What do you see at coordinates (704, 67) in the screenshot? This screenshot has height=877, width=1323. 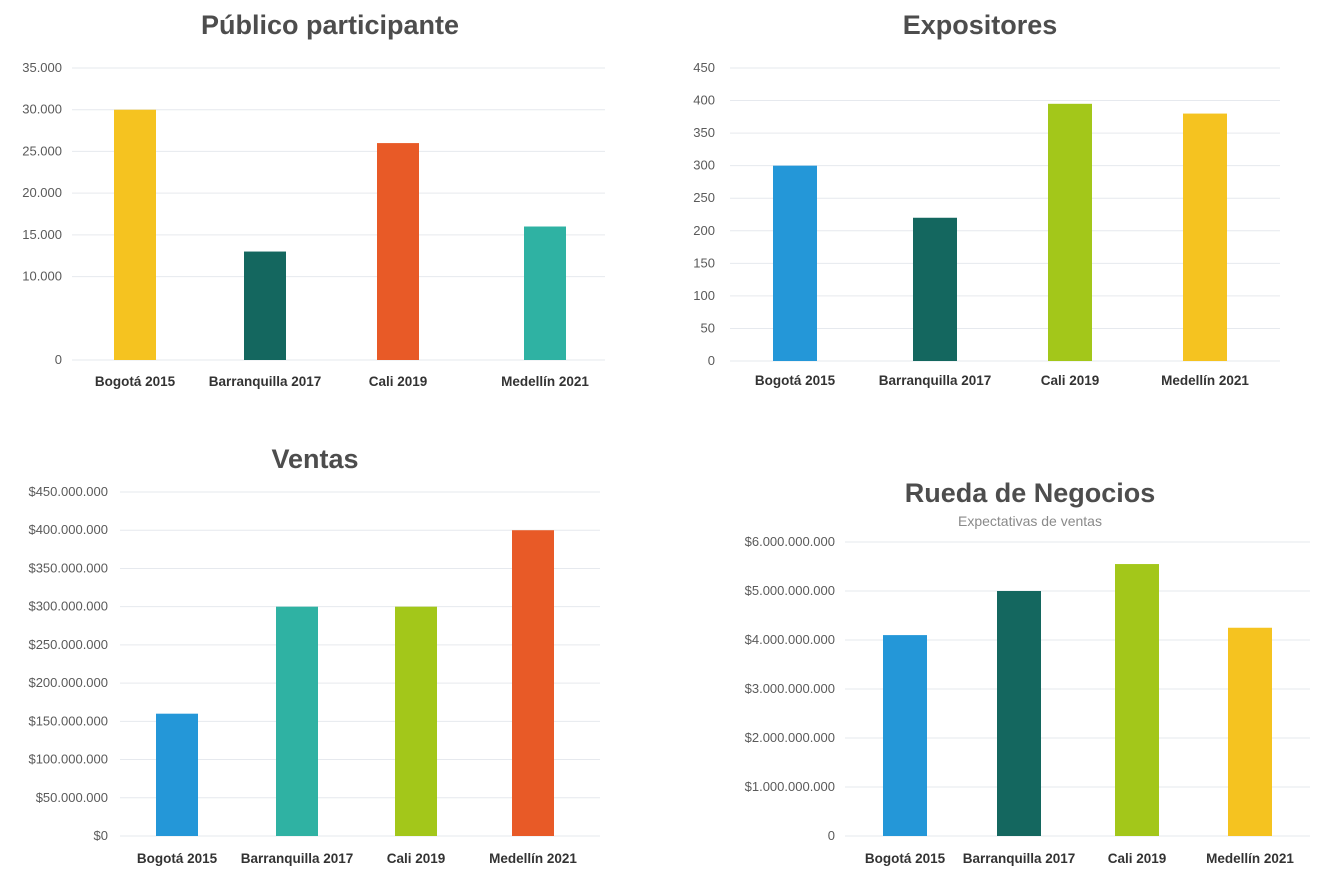 I see `y-tick-label: 450` at bounding box center [704, 67].